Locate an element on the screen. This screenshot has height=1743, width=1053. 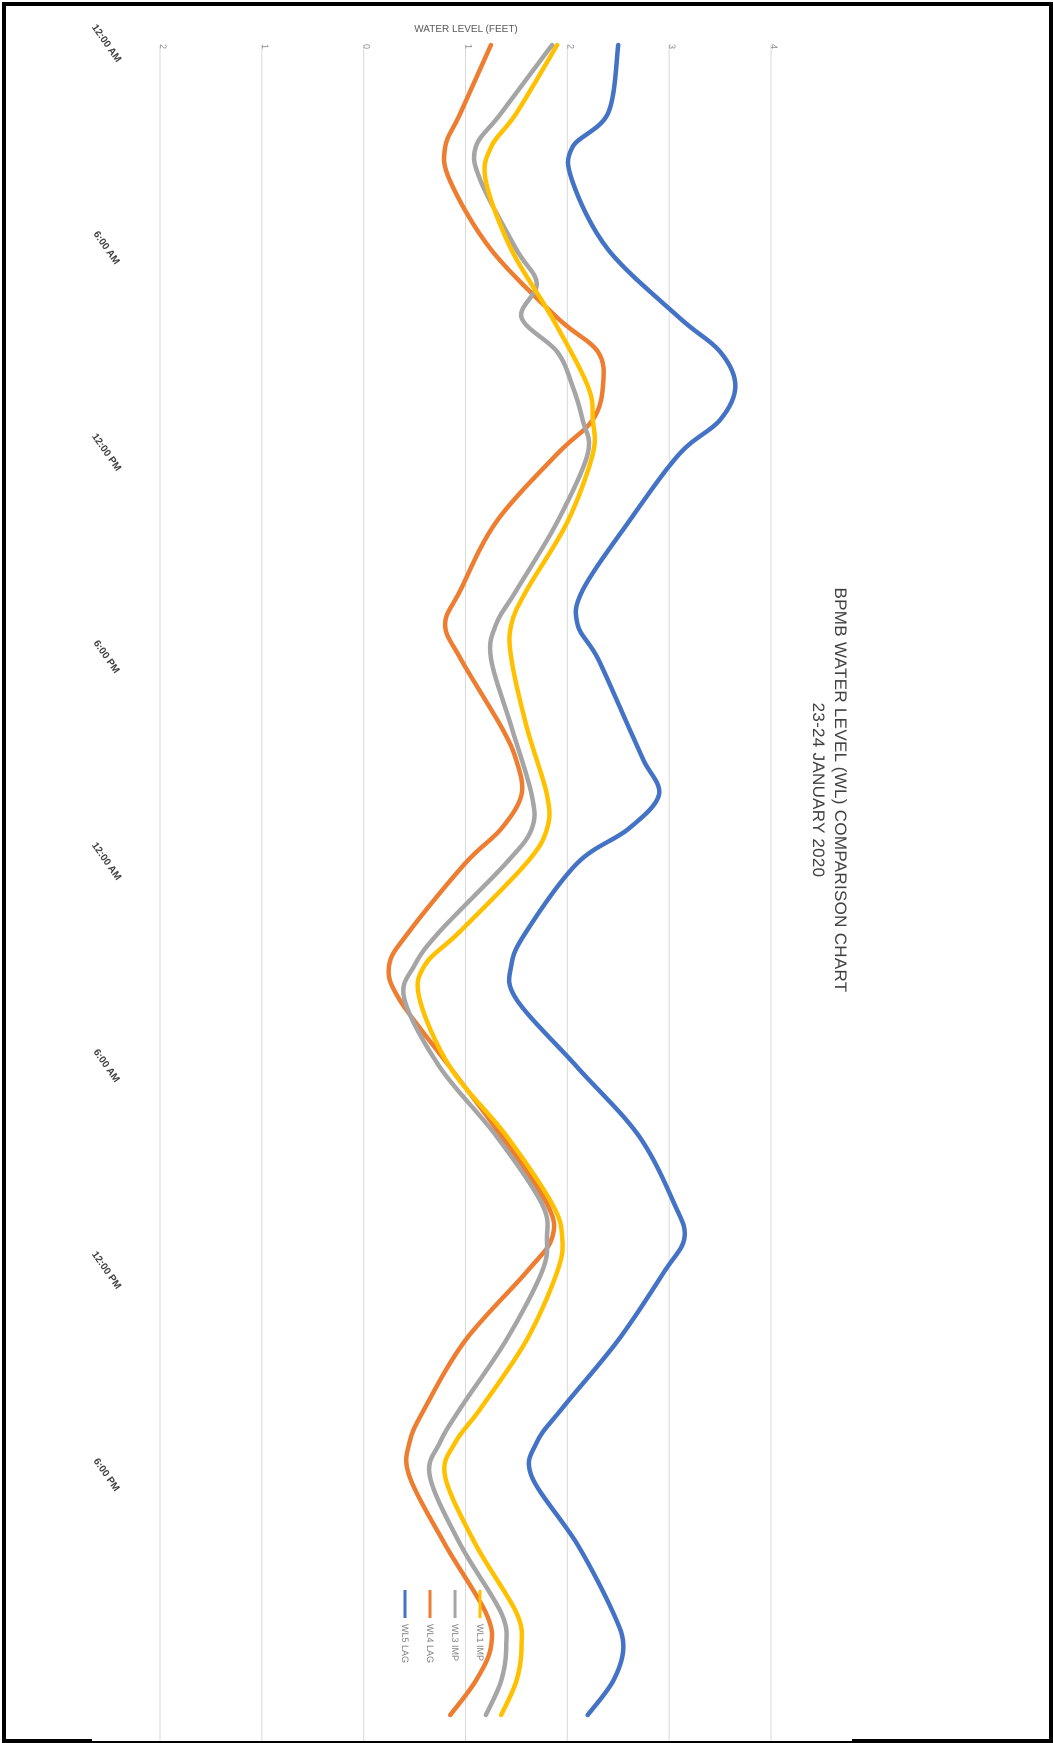
y-axis-ticks: 2 1 0 1 2 3 4 is located at coordinates (468, 46).